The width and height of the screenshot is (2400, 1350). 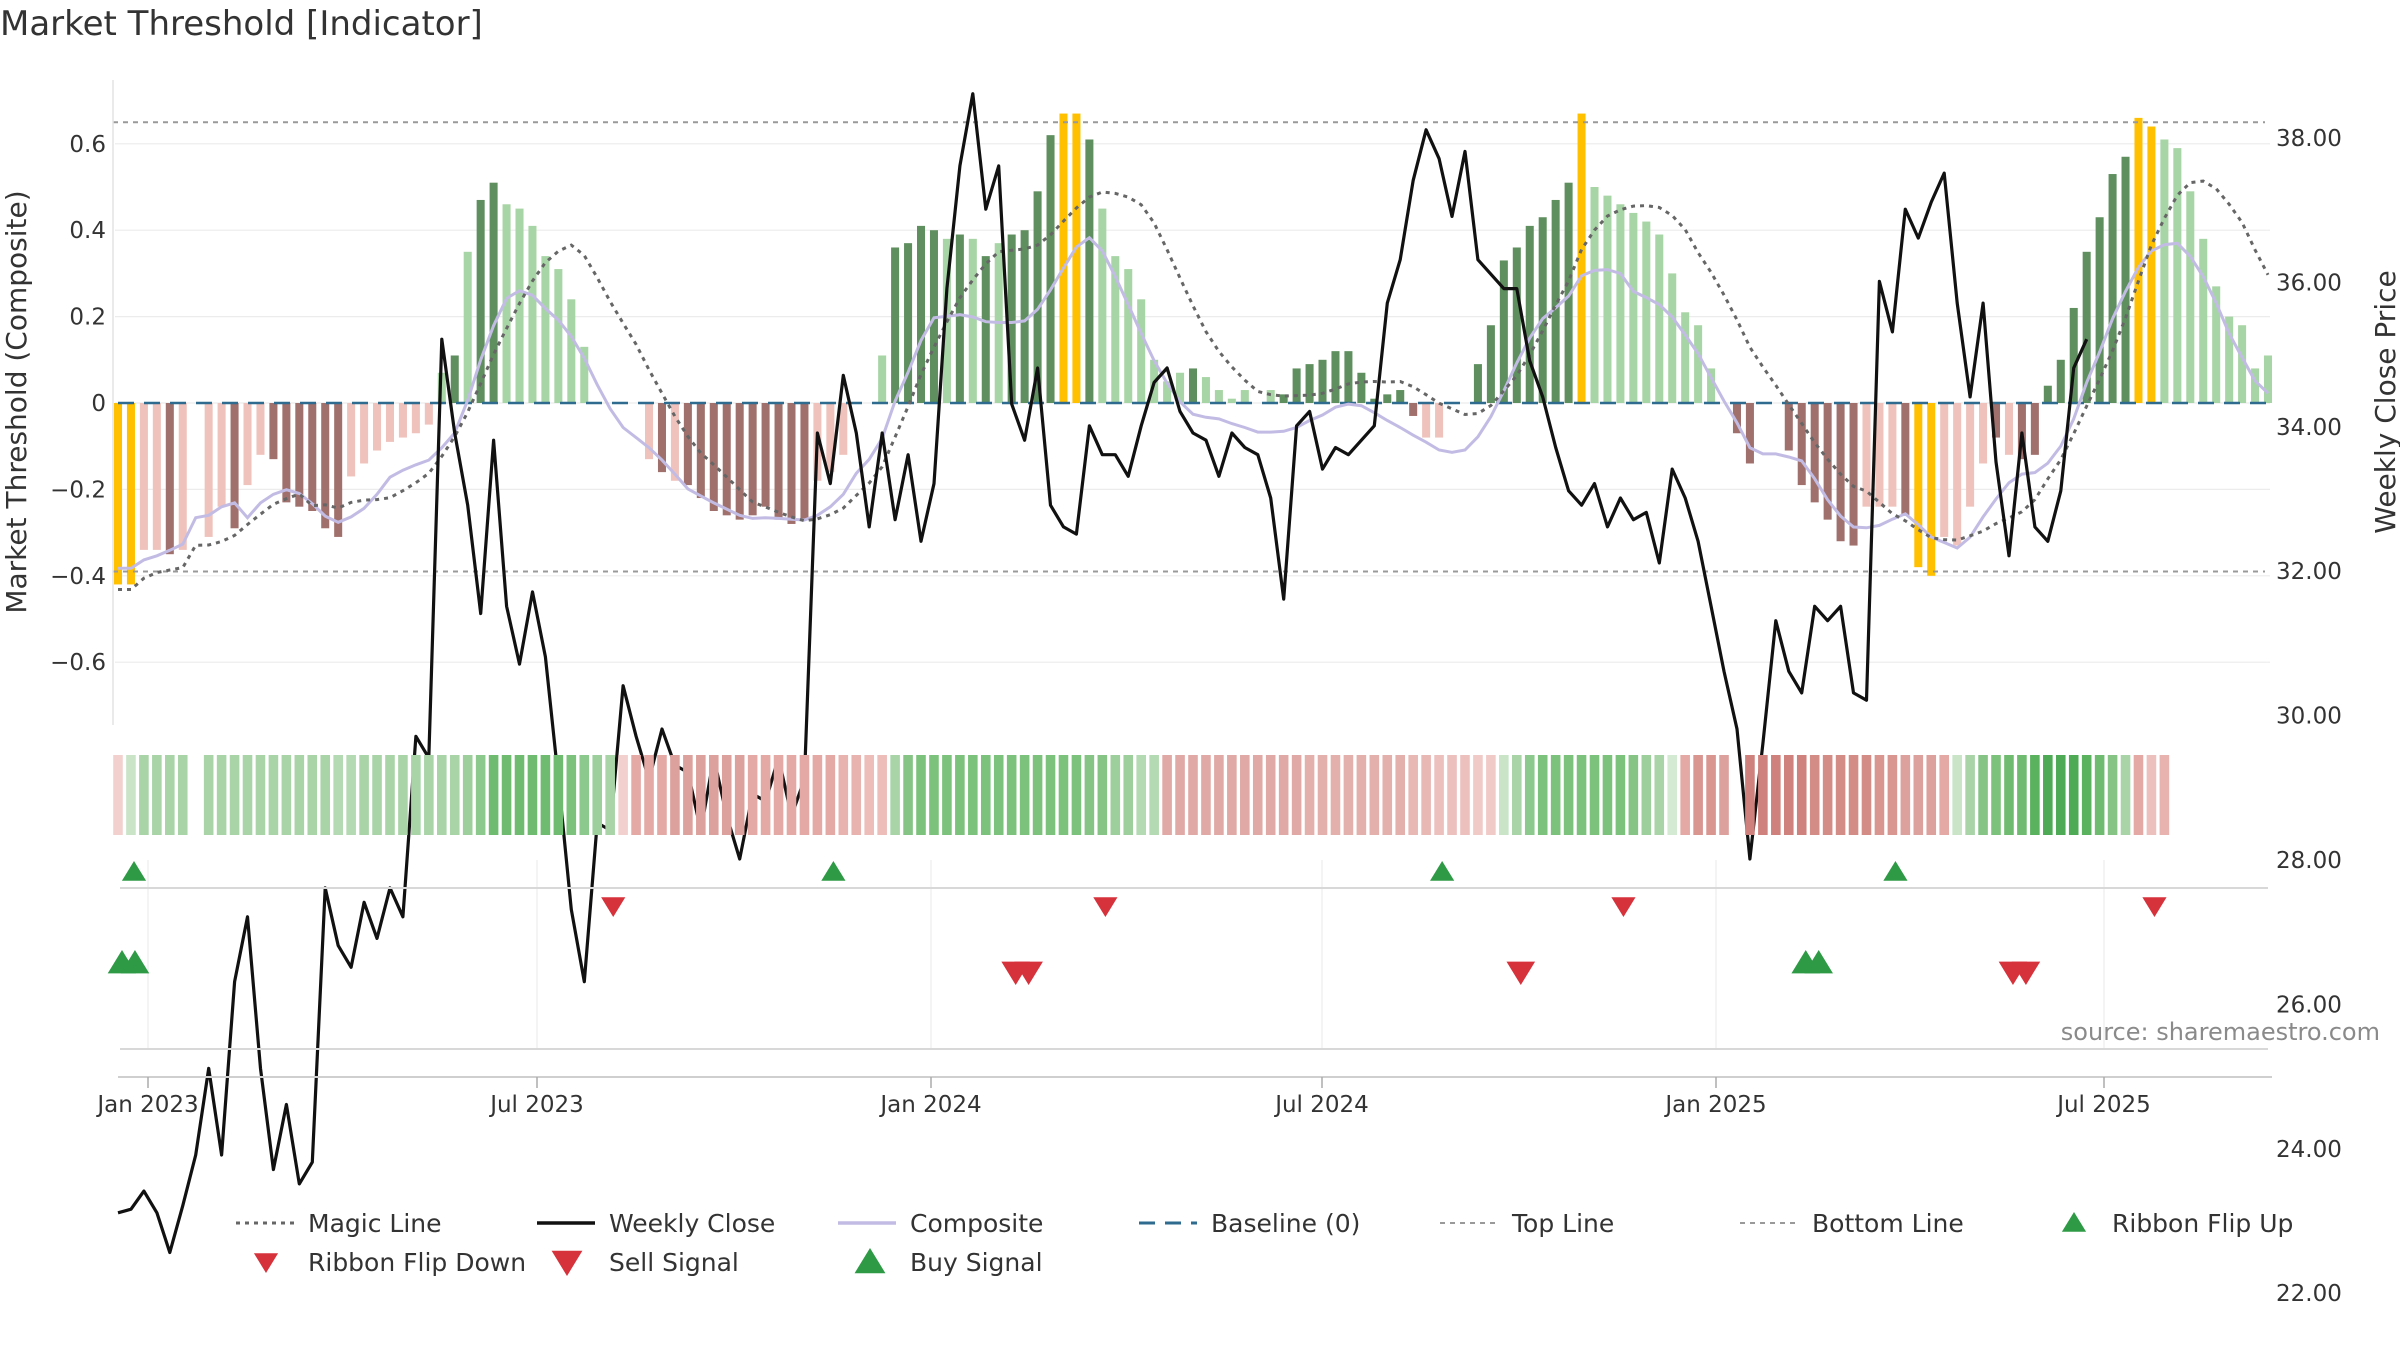 I want to click on ribbon-flip-up-marker, so click(x=134, y=871).